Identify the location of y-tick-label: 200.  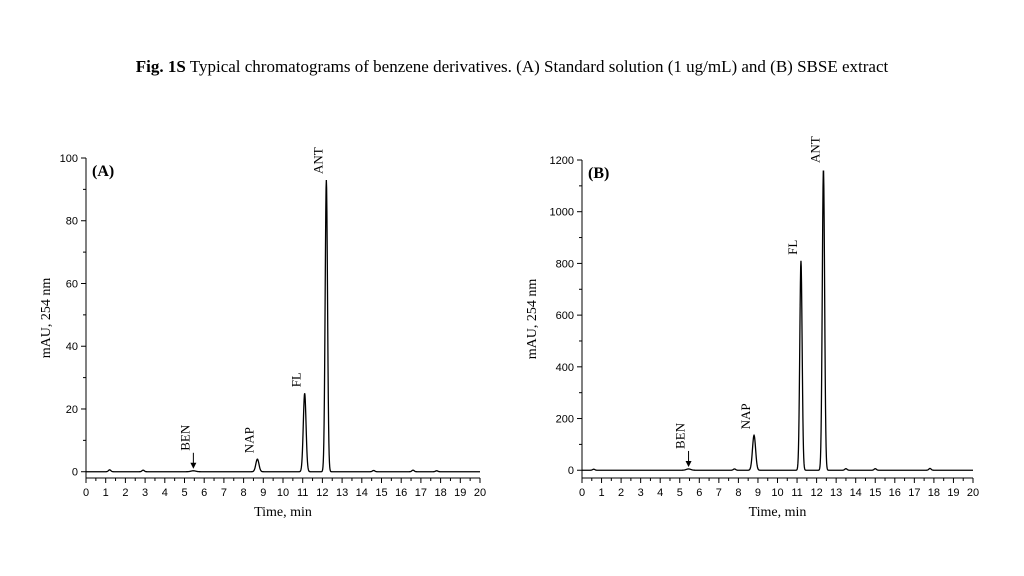
(565, 420).